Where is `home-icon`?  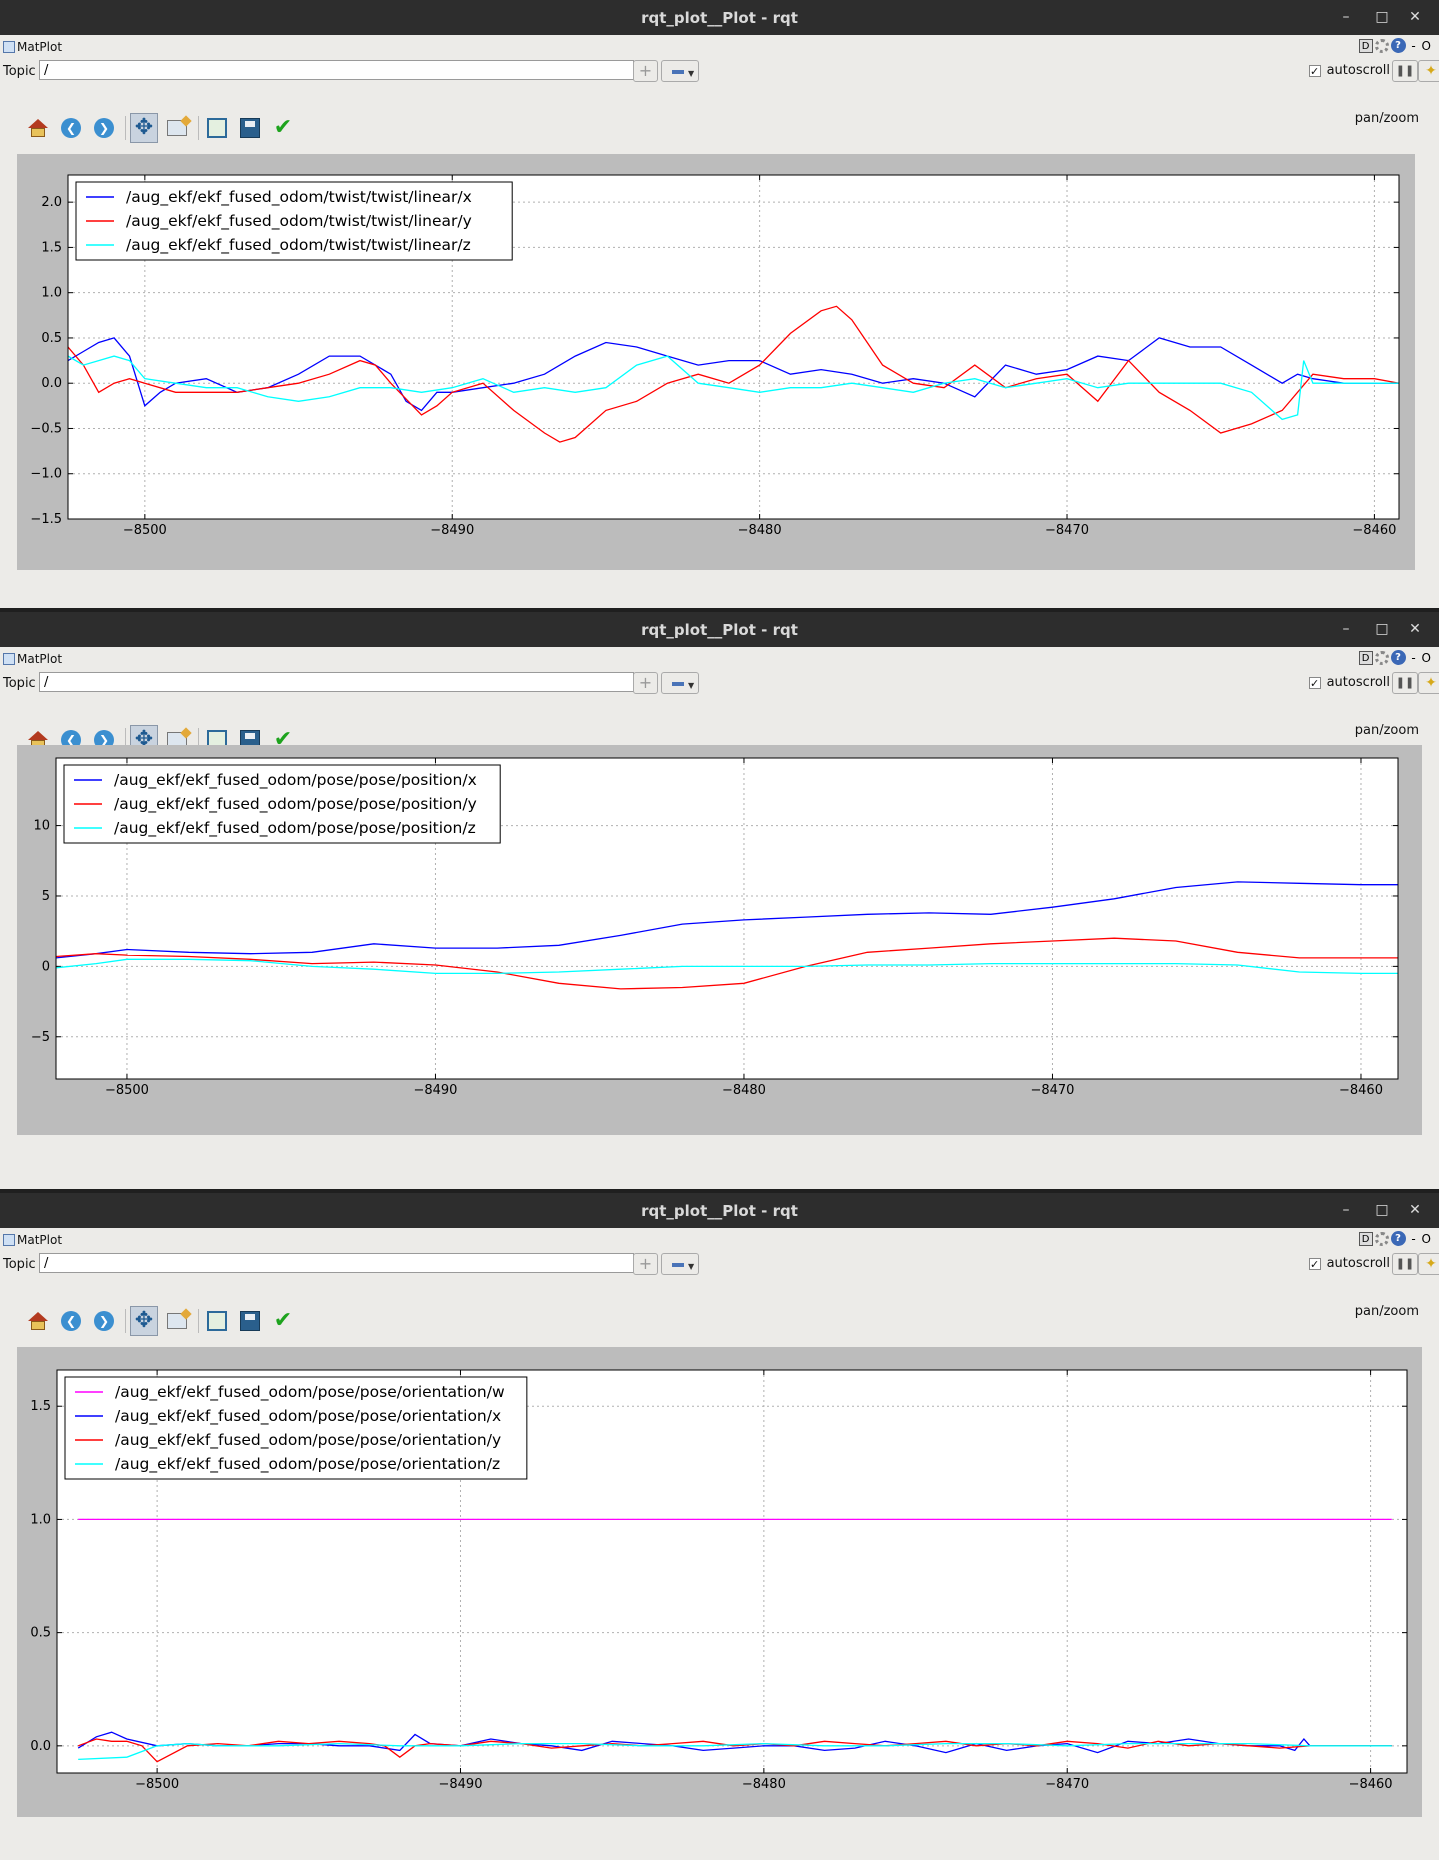 home-icon is located at coordinates (38, 128).